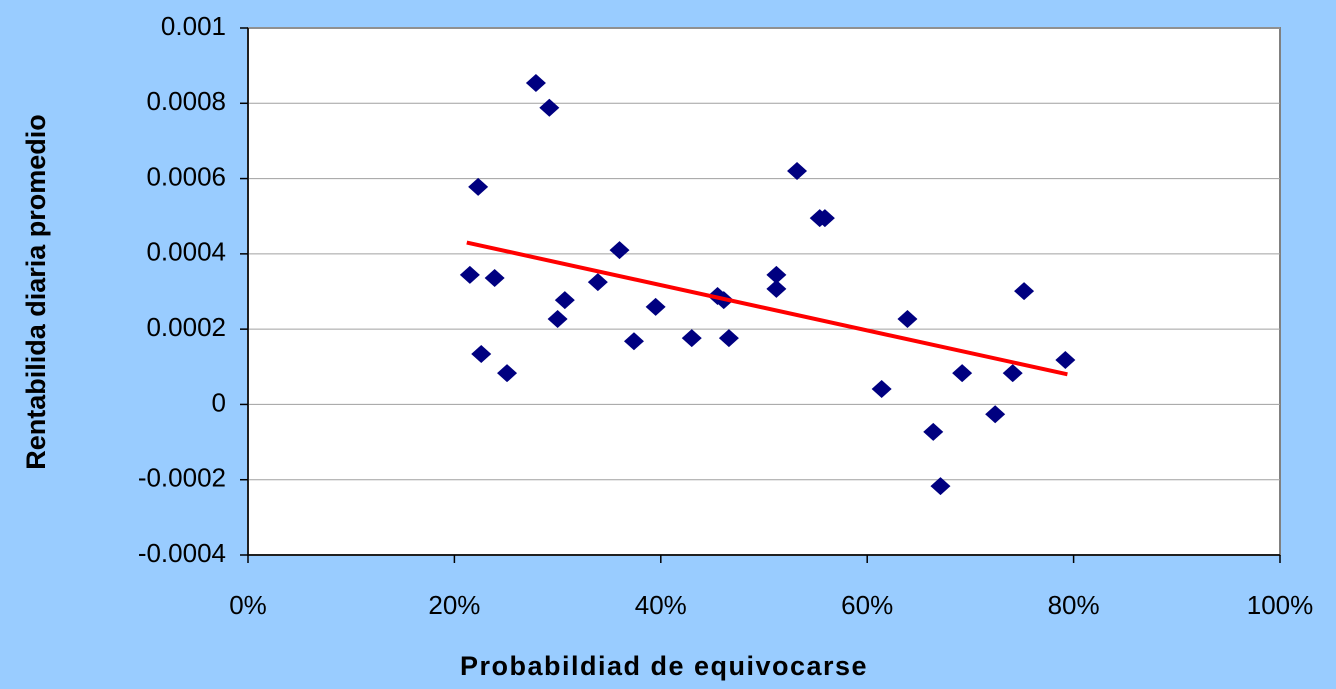  Describe the element at coordinates (661, 605) in the screenshot. I see `x-tick-label: 40%` at that location.